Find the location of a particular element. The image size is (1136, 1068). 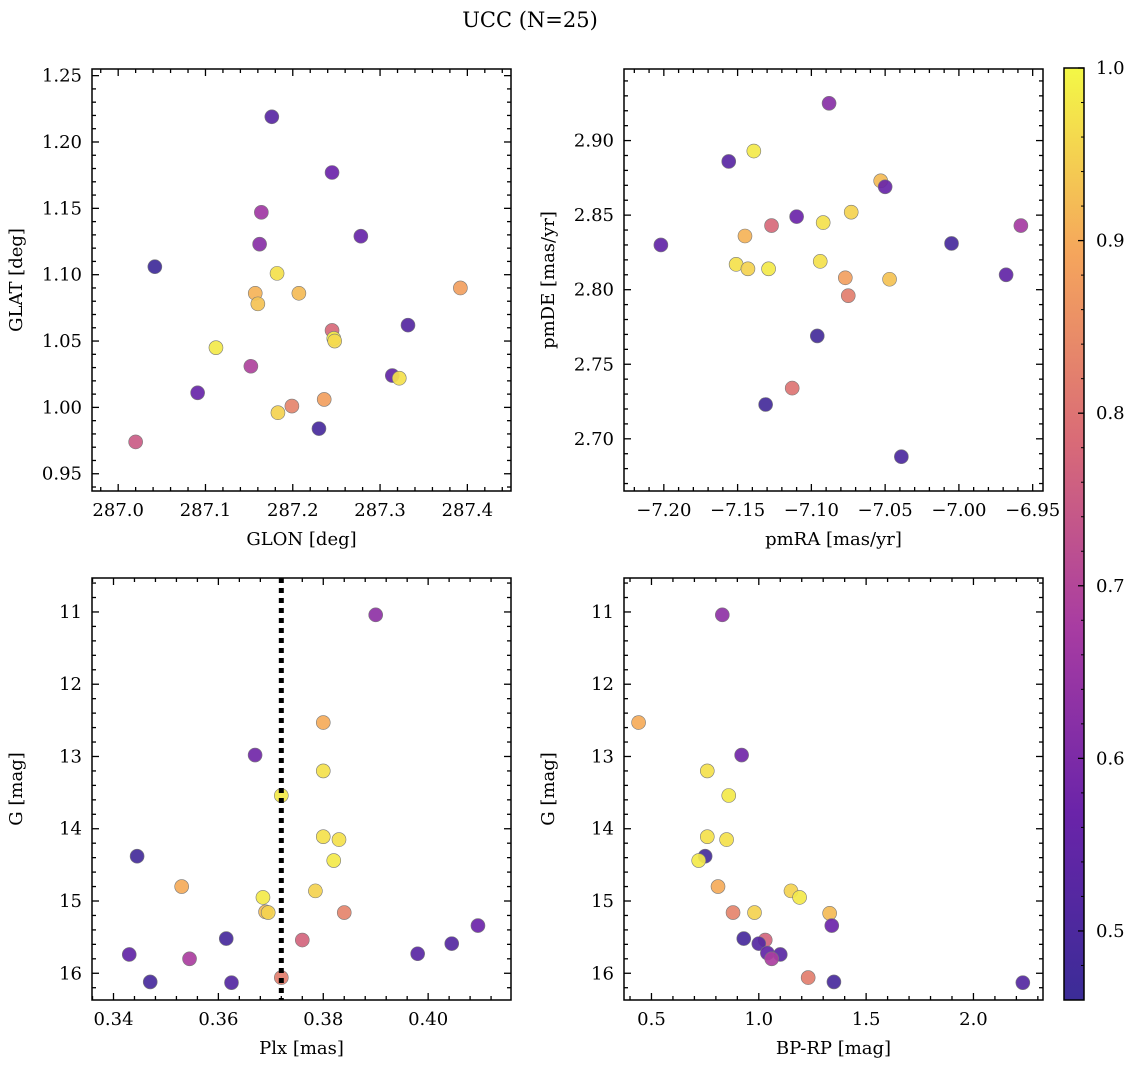

axis-ticks is located at coordinates (301, 280).